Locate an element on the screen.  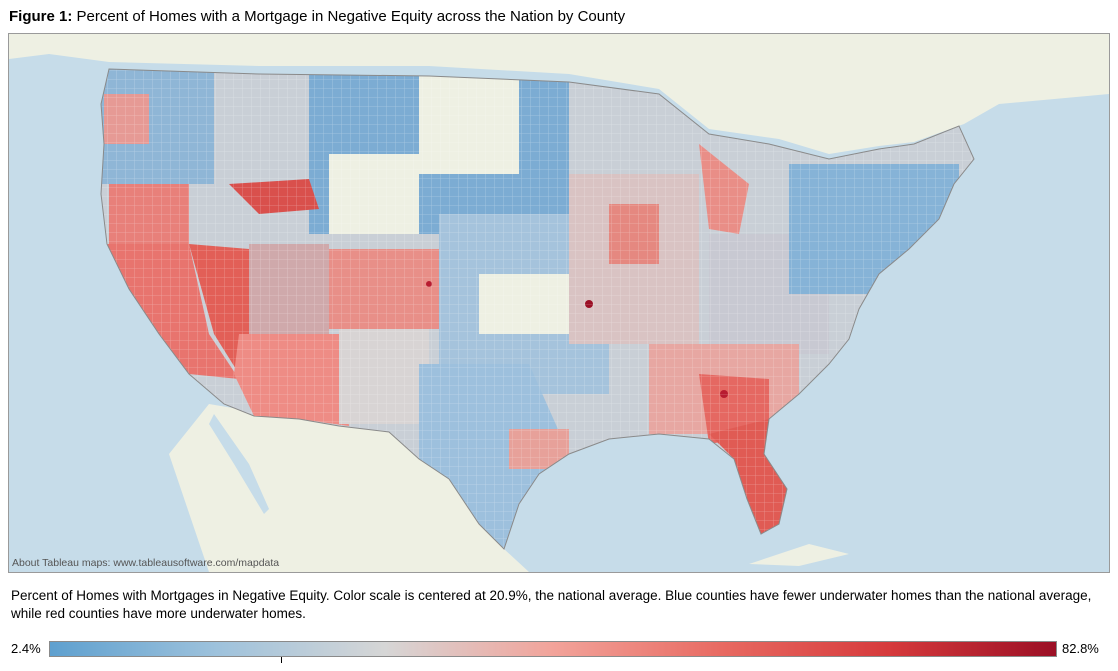
legend-center-tick is located at coordinates (281, 660).